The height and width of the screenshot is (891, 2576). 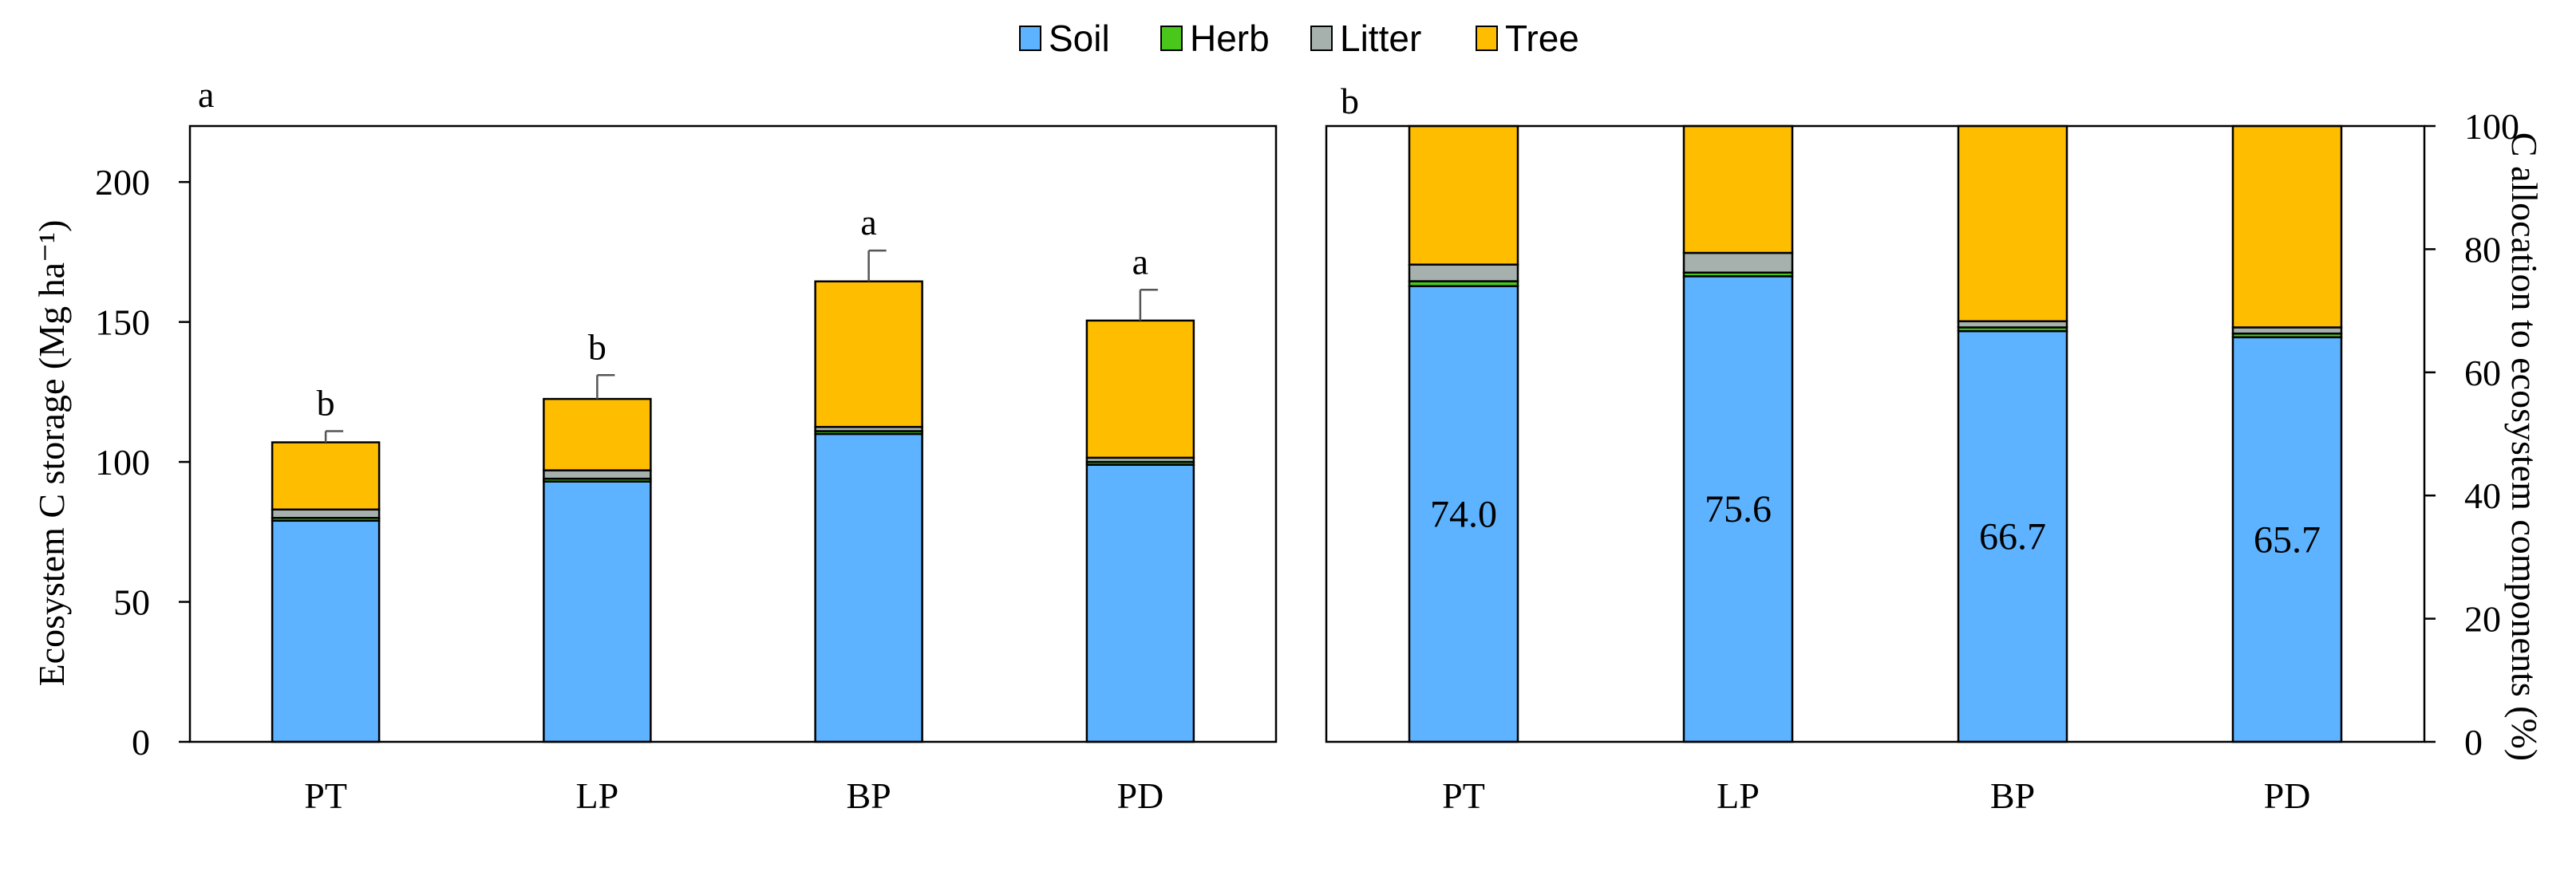 What do you see at coordinates (326, 402) in the screenshot?
I see `panel-a-significance-pt: b` at bounding box center [326, 402].